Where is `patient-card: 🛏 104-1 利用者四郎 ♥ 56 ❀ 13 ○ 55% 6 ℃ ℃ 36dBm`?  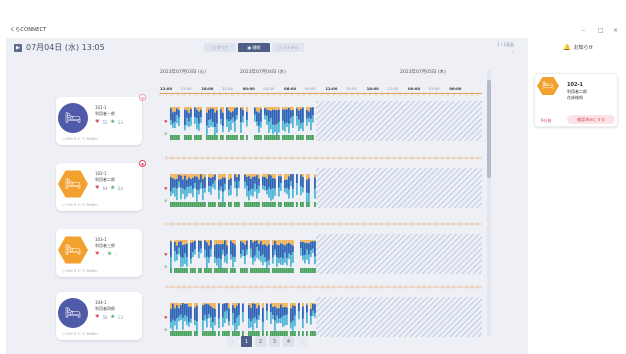 patient-card: 🛏 104-1 利用者四郎 ♥ 56 ❀ 13 ○ 55% 6 ℃ ℃ 36dBm is located at coordinates (99, 316).